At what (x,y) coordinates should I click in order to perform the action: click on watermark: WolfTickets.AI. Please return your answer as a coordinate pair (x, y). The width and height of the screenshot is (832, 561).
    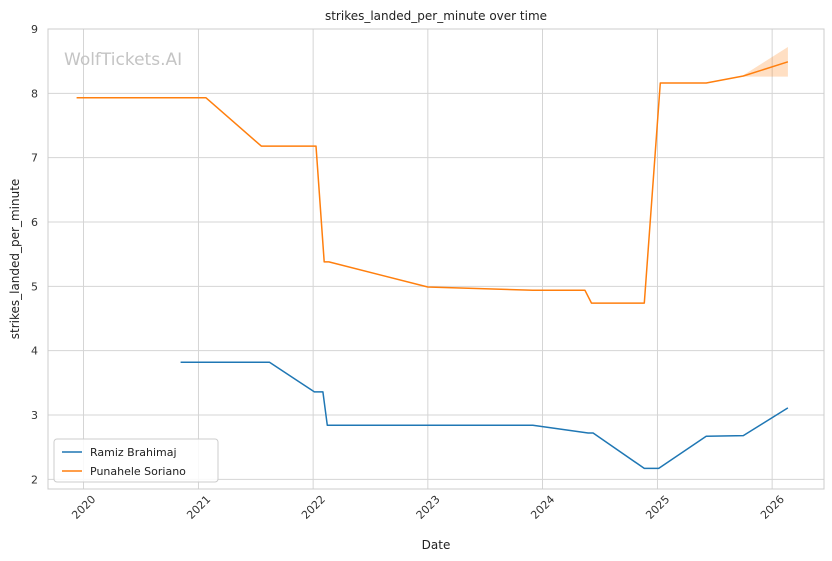
    Looking at the image, I should click on (123, 60).